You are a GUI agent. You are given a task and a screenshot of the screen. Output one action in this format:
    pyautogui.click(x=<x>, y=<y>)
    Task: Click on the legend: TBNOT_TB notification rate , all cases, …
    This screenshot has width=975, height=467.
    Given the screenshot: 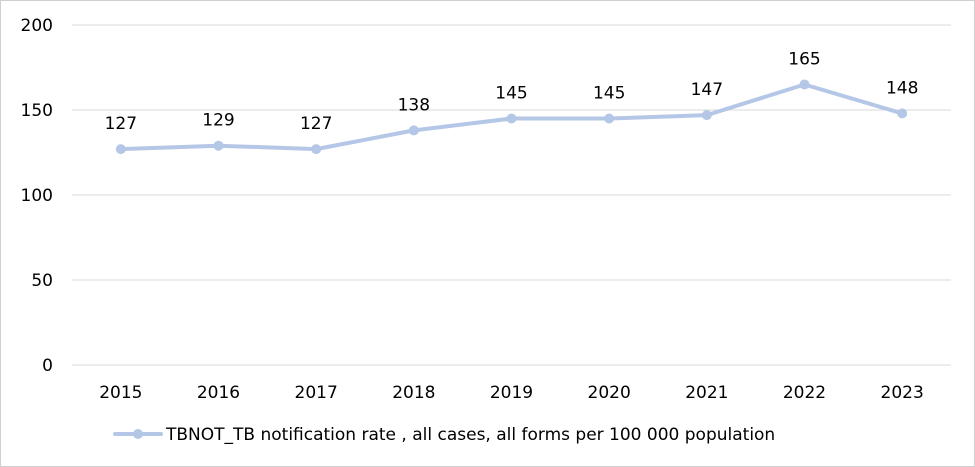 What is the action you would take?
    pyautogui.click(x=444, y=435)
    